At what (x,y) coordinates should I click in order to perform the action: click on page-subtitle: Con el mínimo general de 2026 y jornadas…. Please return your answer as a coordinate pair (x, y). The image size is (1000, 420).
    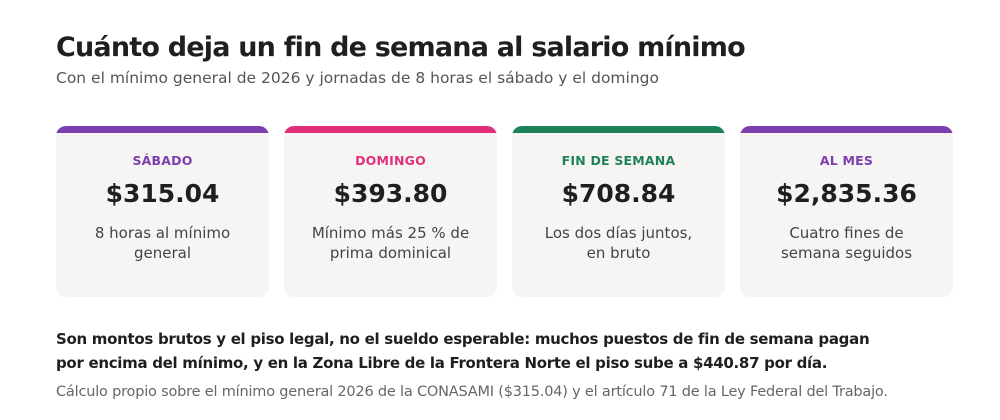
    Looking at the image, I should click on (357, 78).